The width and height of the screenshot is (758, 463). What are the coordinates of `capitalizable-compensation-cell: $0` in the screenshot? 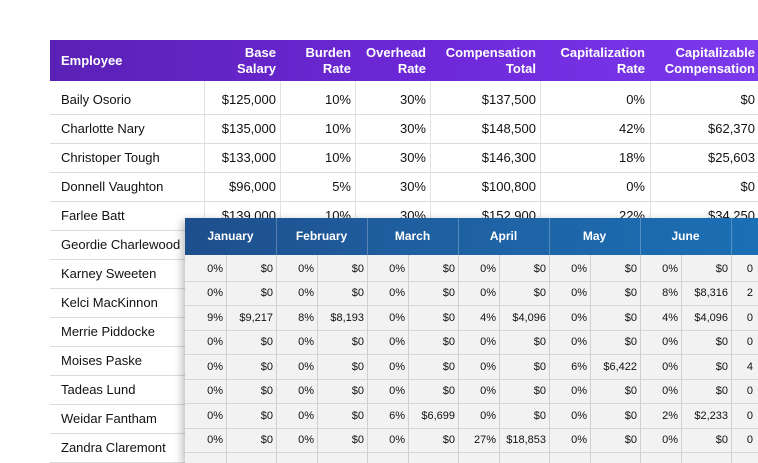 It's located at (747, 186).